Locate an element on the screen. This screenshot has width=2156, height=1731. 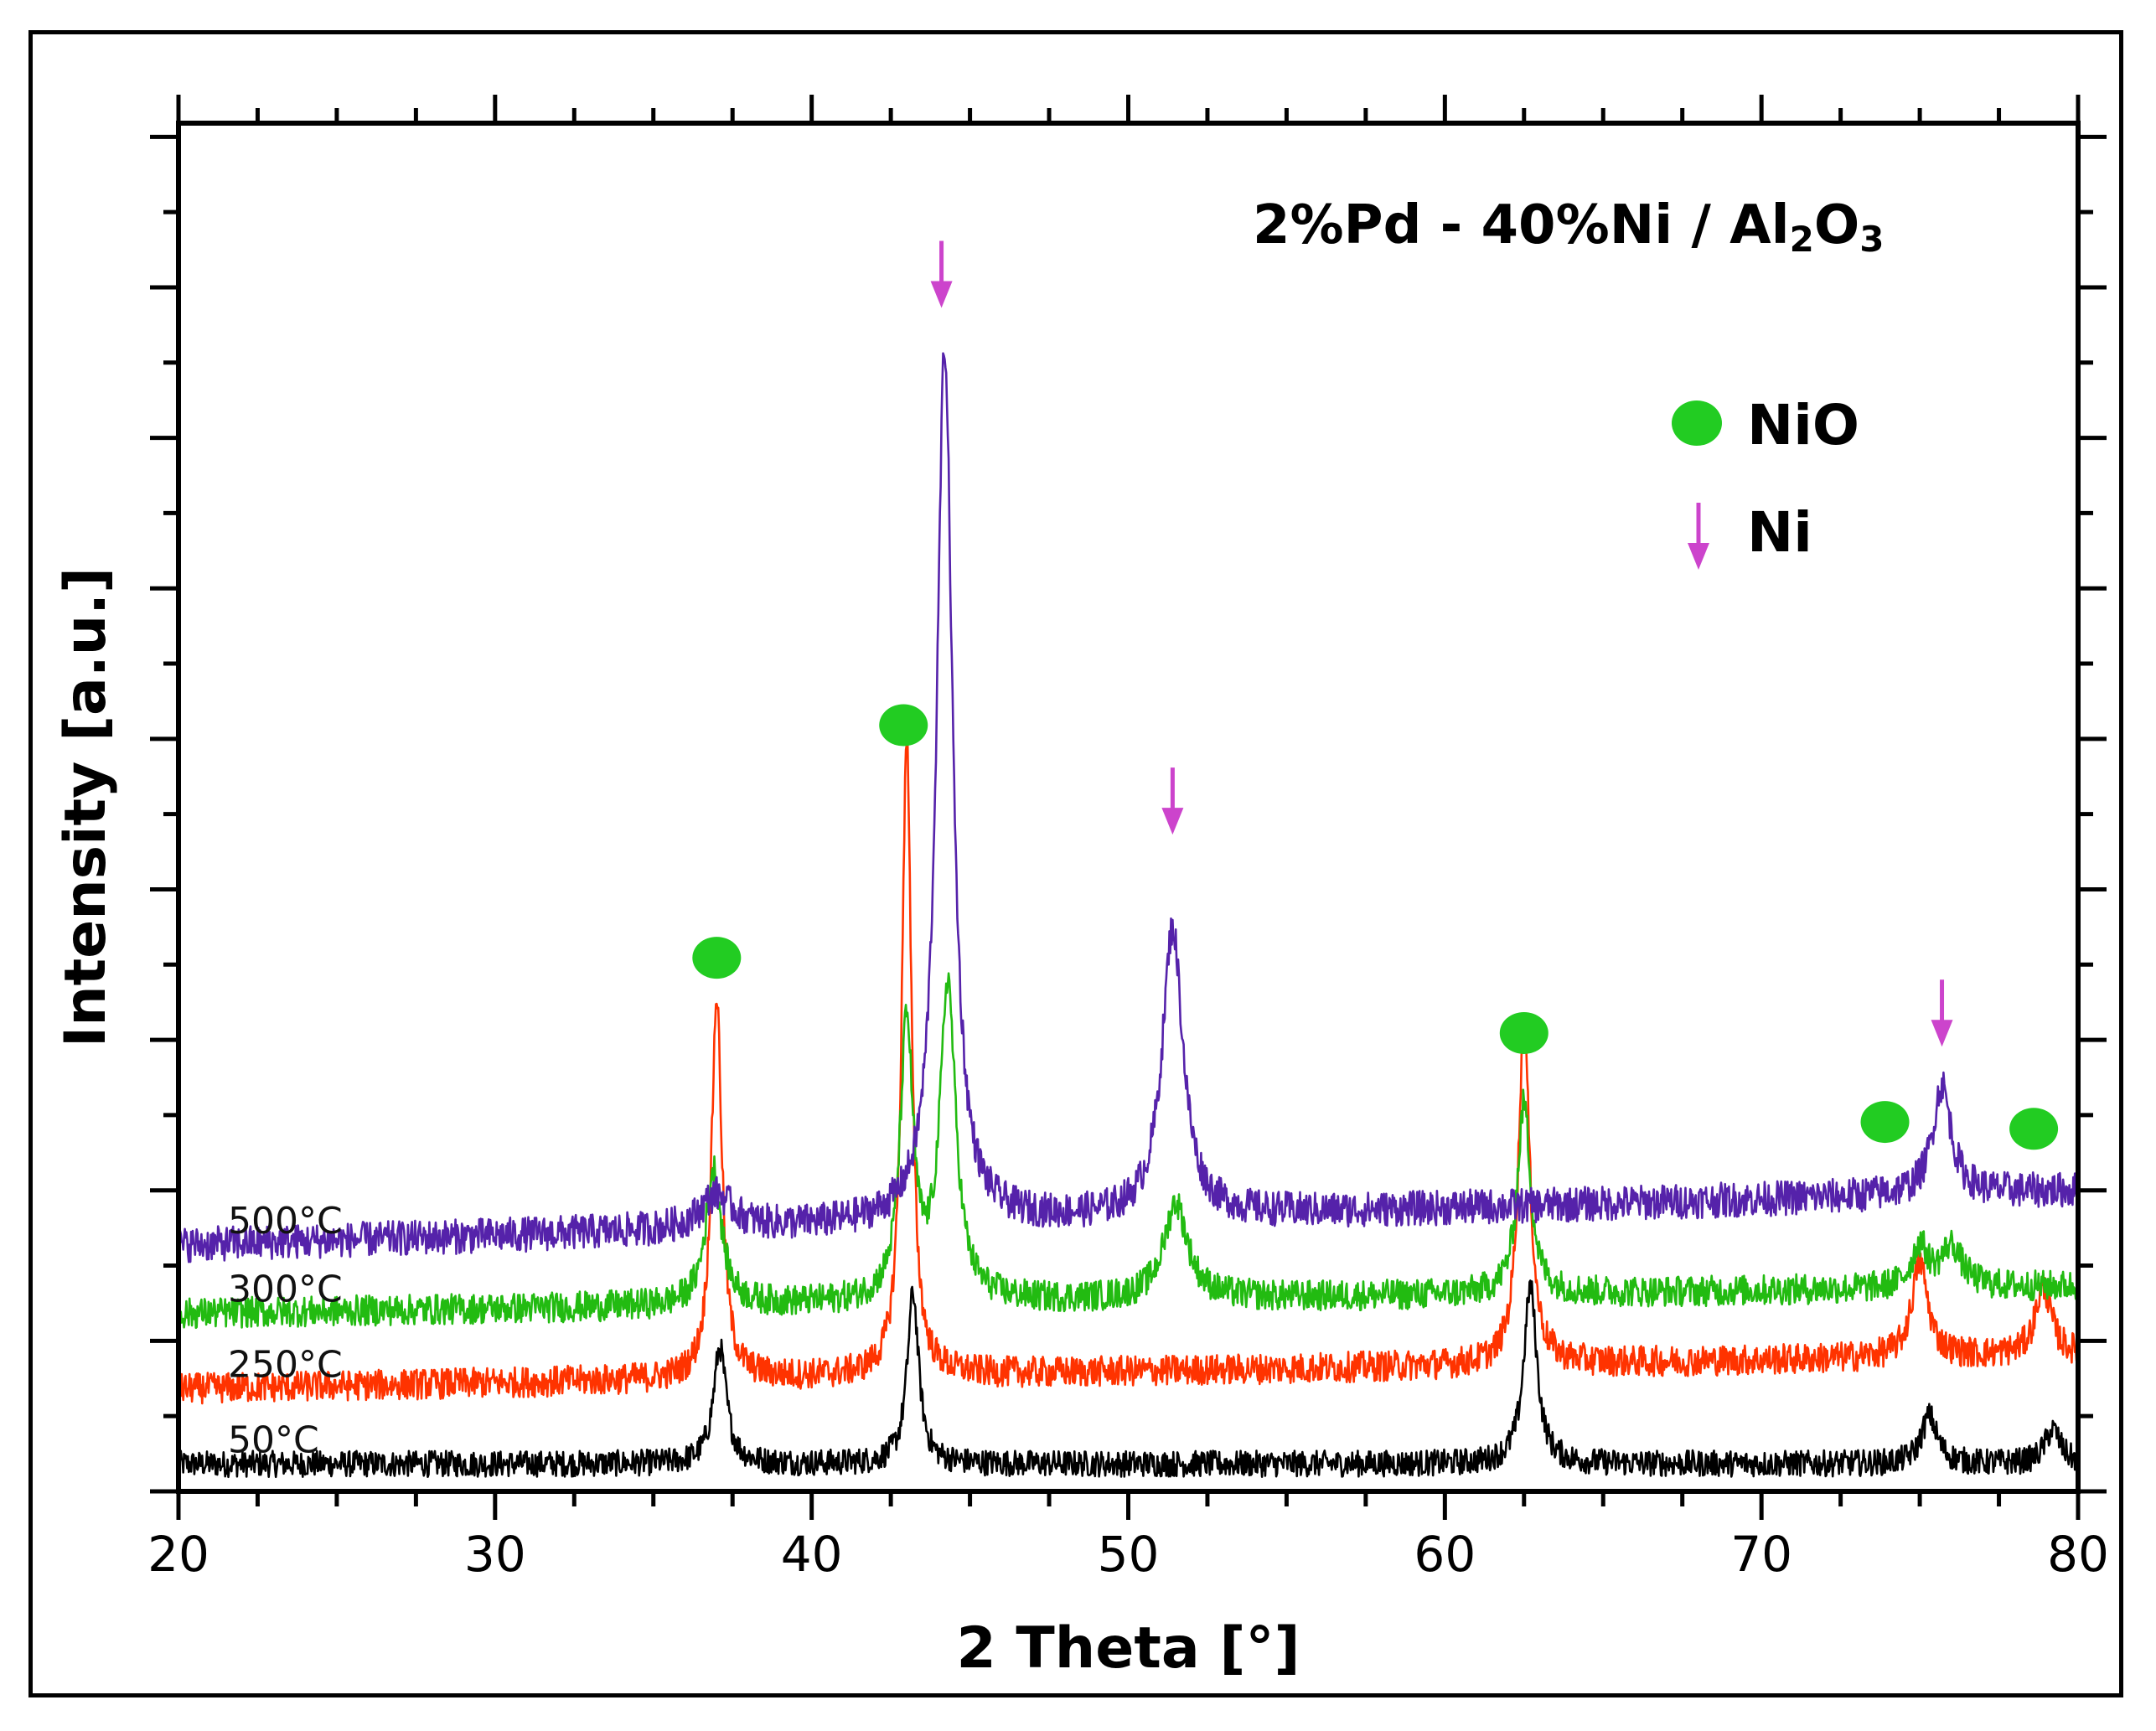
legend-nio-circle-icon is located at coordinates (1697, 423).